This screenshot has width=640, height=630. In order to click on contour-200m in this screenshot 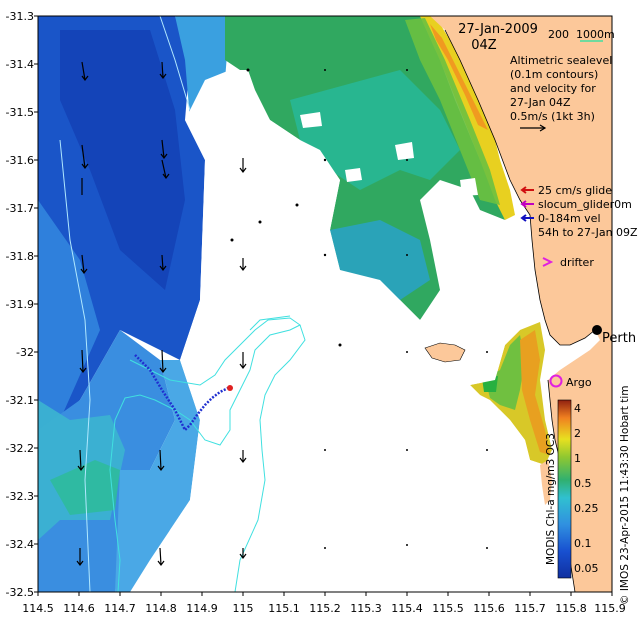, I will do `click(205, 455)`.